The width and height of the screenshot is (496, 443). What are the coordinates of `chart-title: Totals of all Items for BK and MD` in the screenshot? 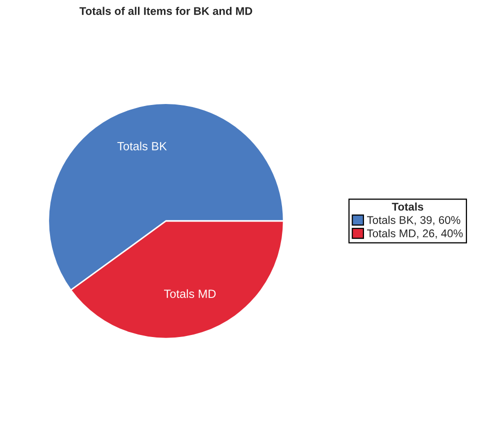 It's located at (165, 10).